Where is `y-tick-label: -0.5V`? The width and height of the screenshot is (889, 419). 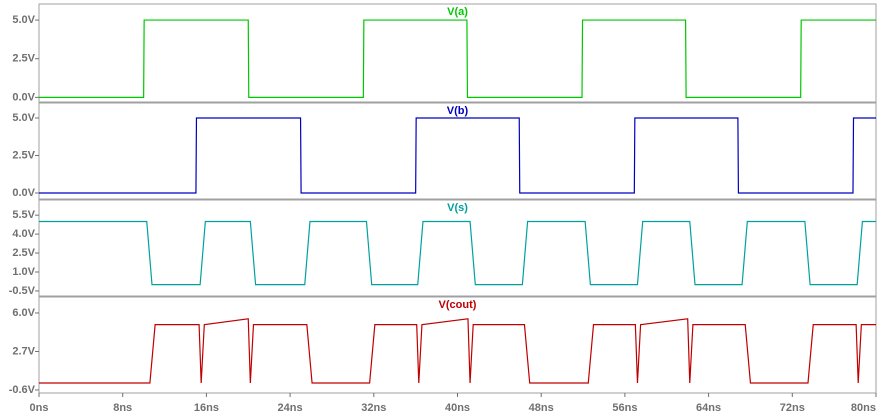
y-tick-label: -0.5V is located at coordinates (22, 291).